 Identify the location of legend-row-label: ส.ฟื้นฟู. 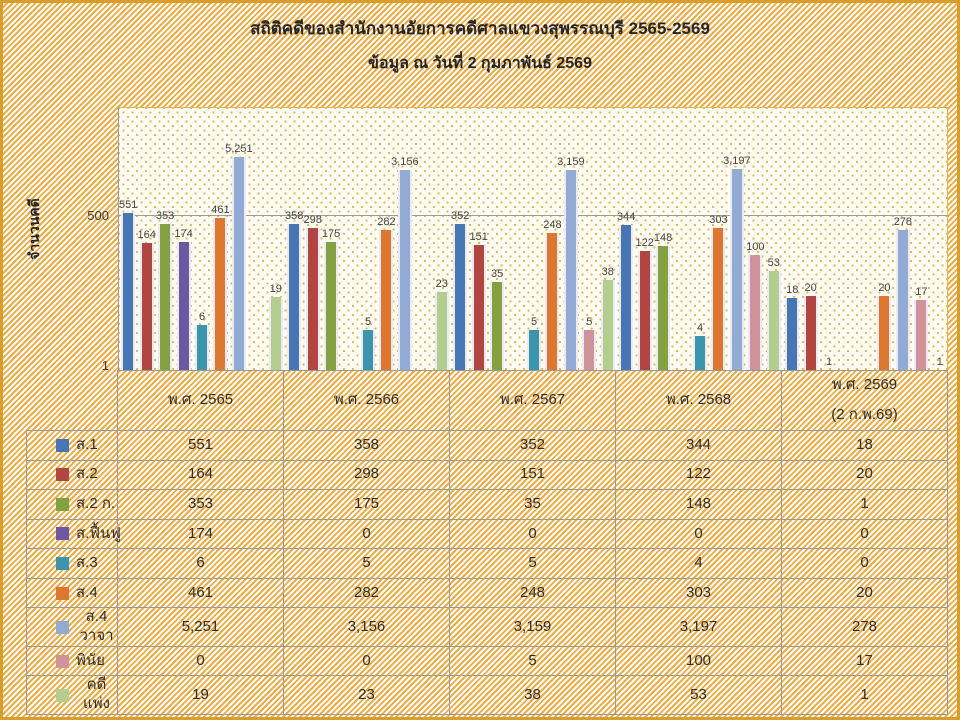
(73, 534).